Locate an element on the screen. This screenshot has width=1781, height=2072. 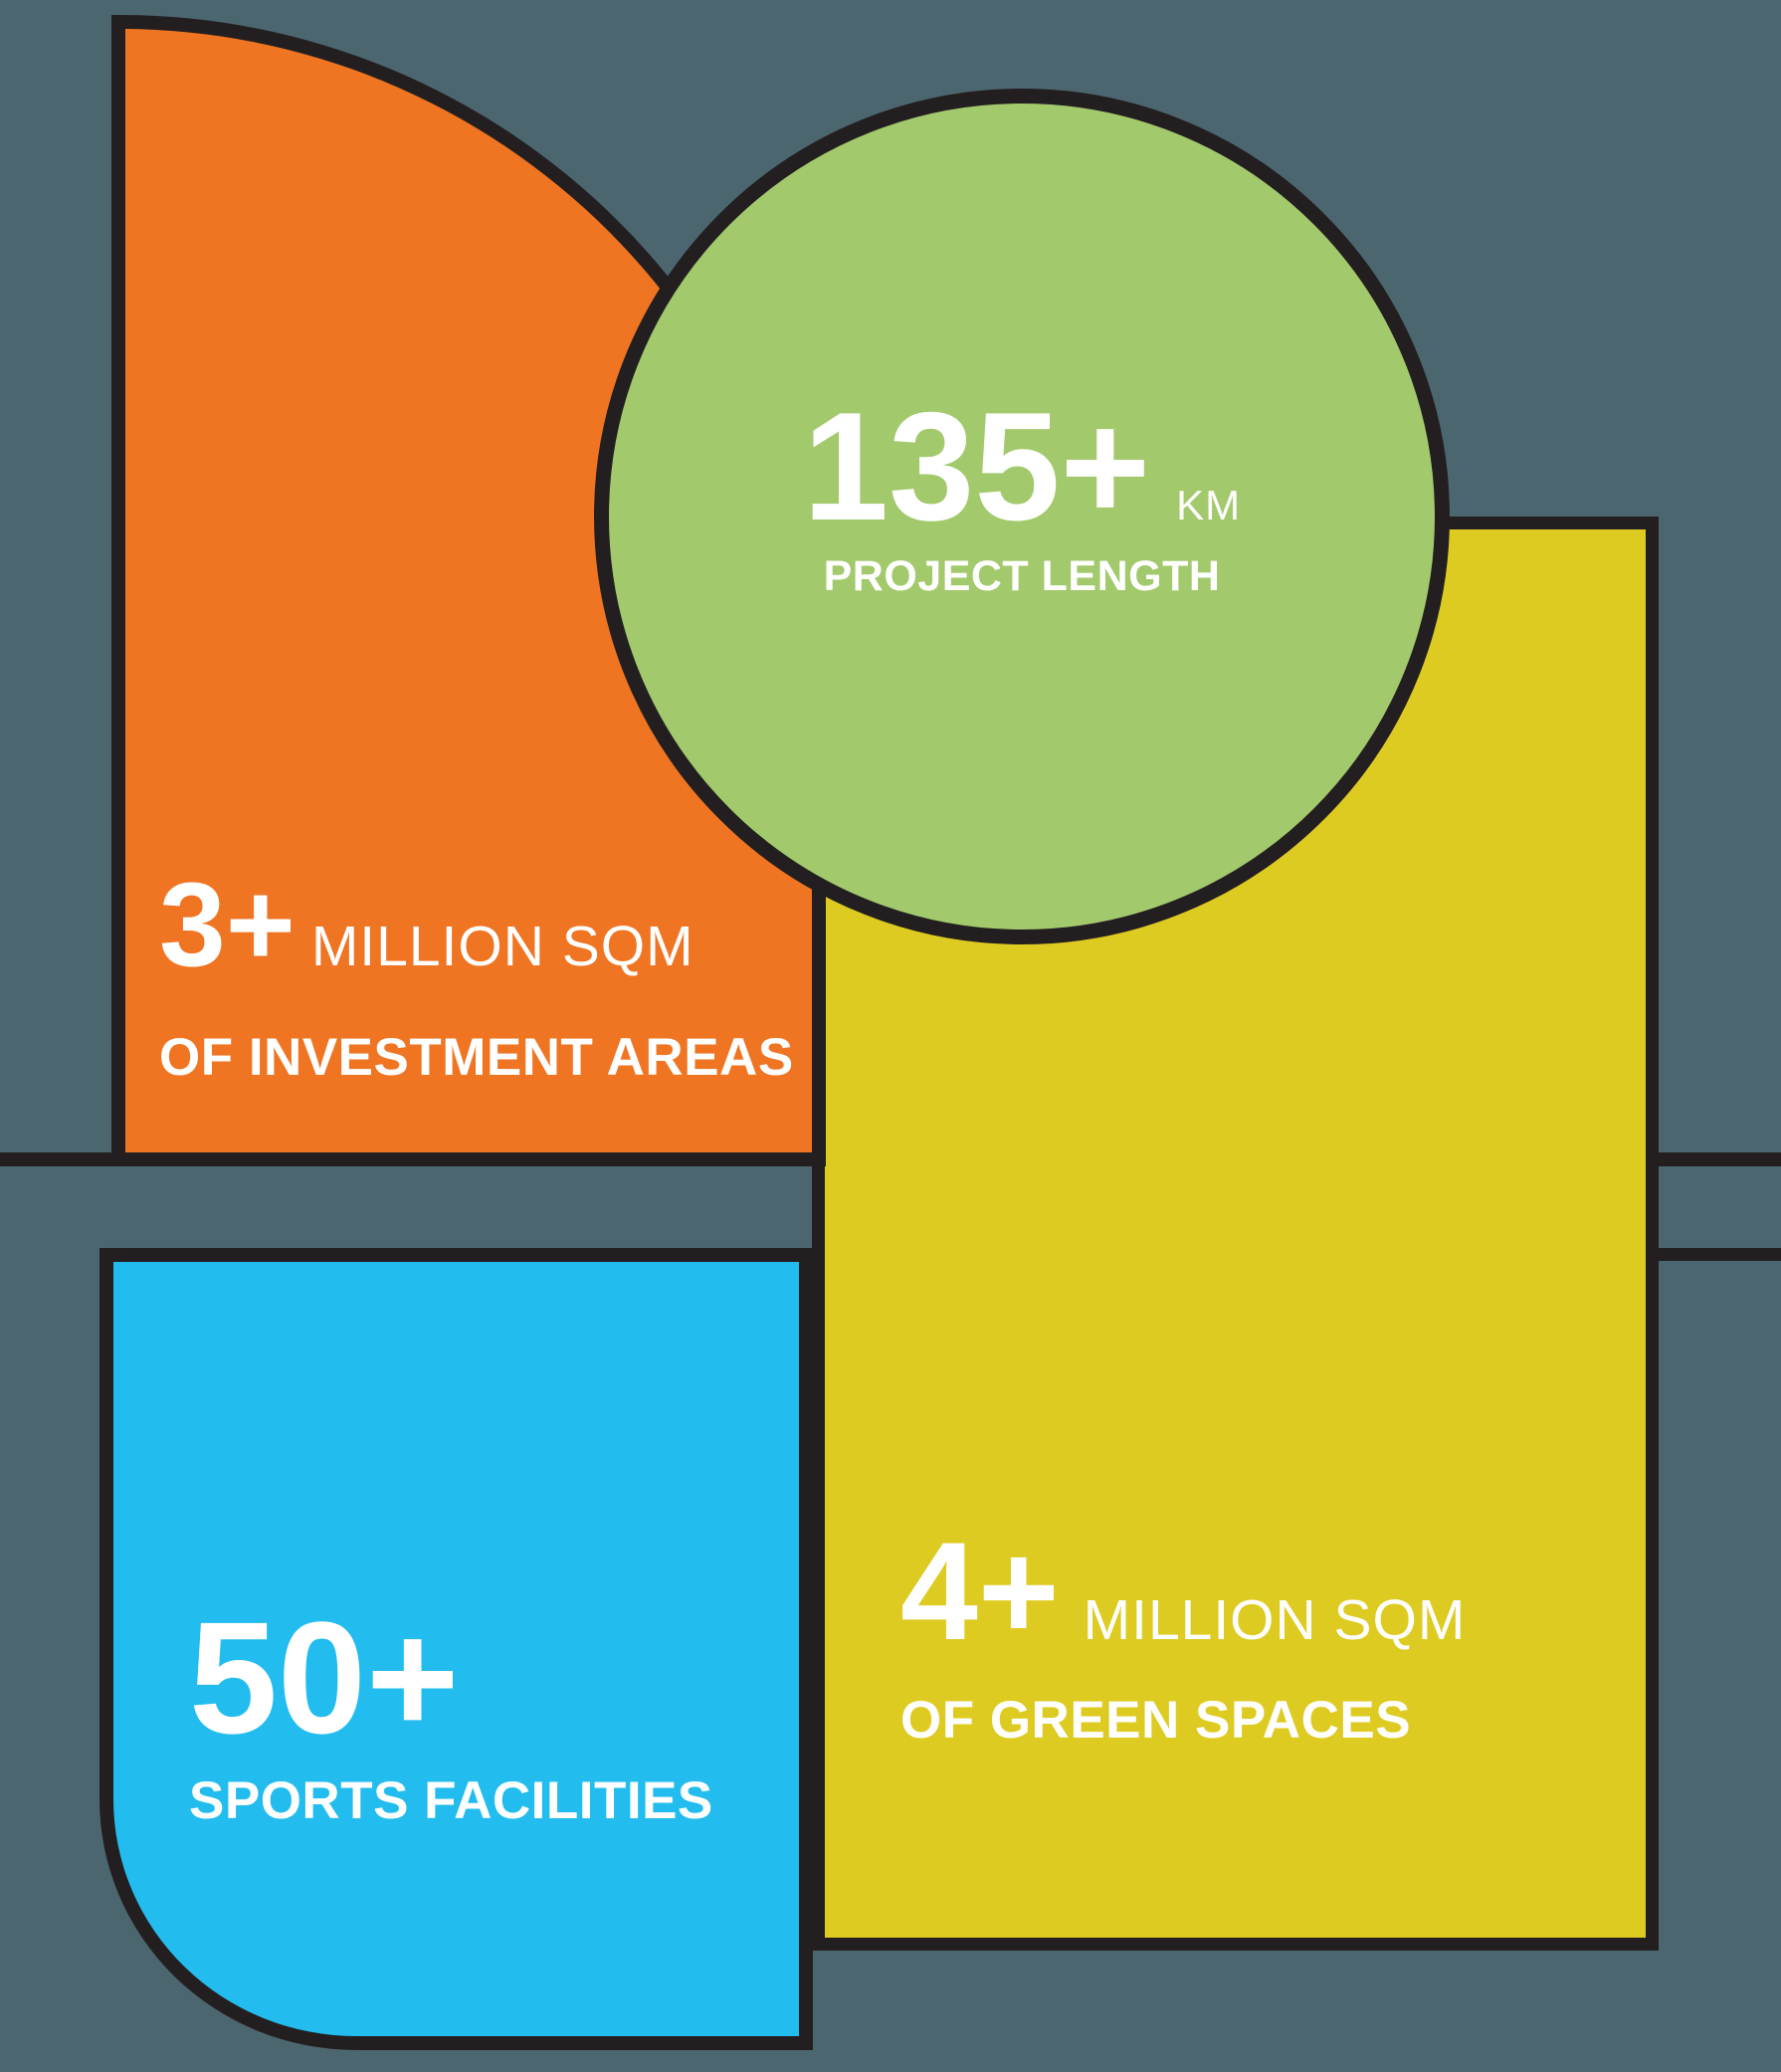
investment-areas-stat: 3+ MILLION SQM OF INVESTMENT AREAS is located at coordinates (476, 974).